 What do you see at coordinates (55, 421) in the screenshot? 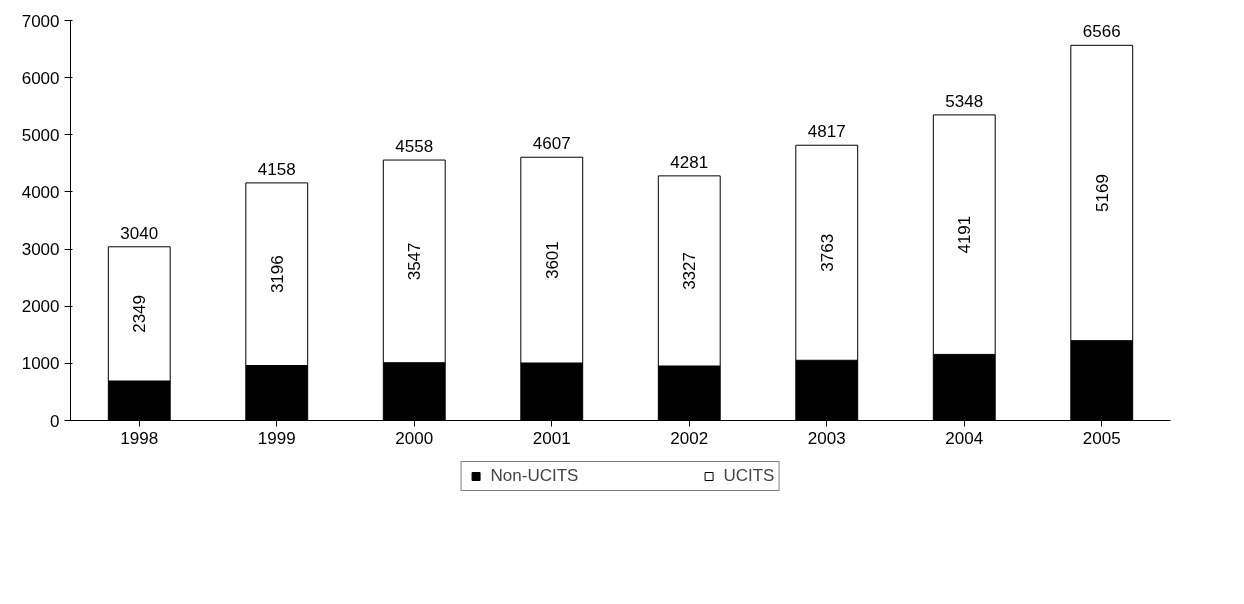
I see `y-tick-label: 0` at bounding box center [55, 421].